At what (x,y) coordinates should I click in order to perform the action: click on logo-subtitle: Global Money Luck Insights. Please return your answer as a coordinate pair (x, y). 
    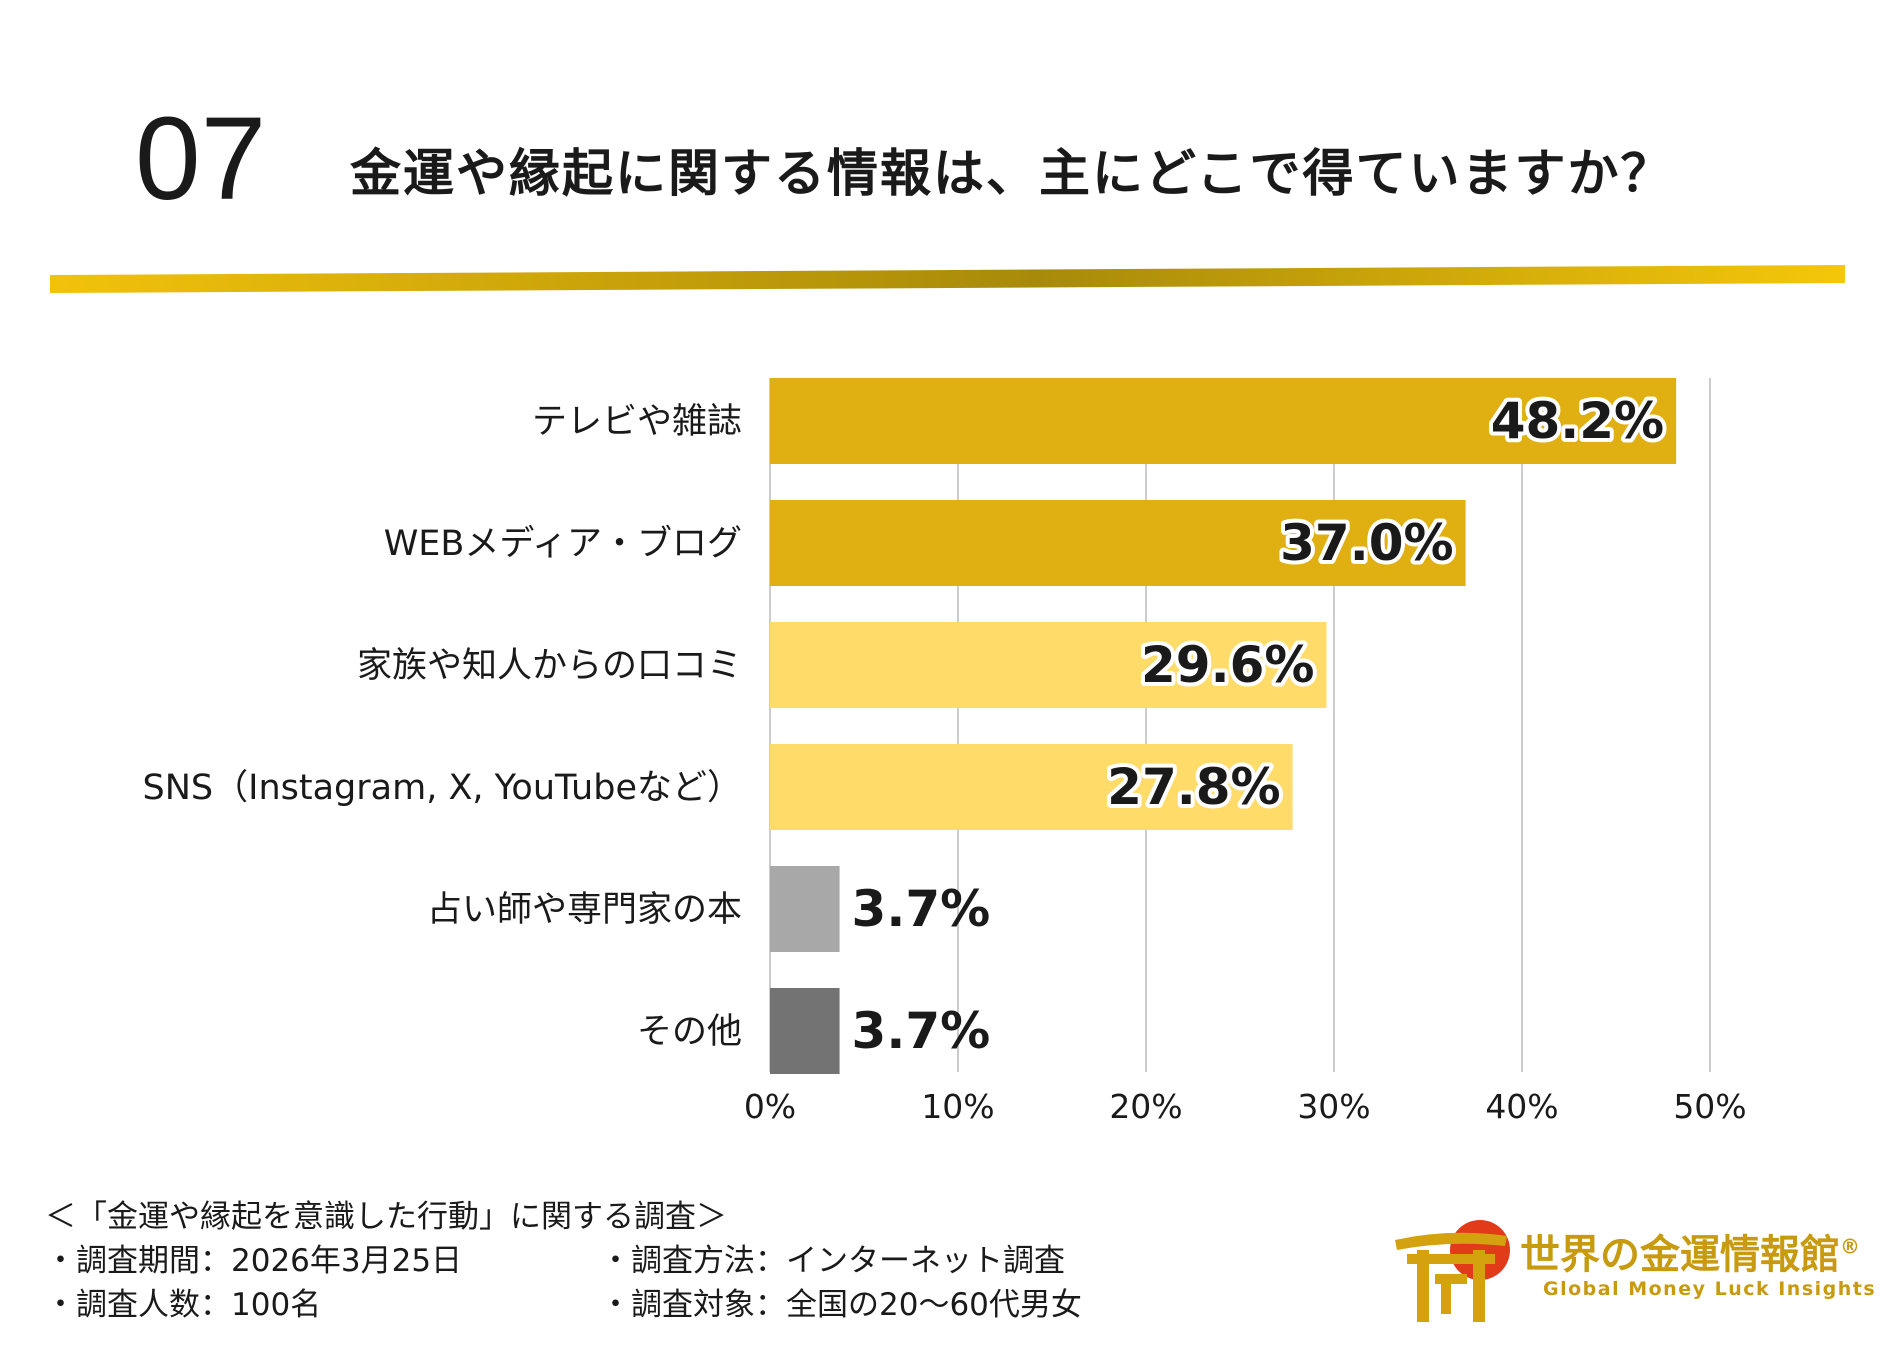
    Looking at the image, I should click on (1710, 1289).